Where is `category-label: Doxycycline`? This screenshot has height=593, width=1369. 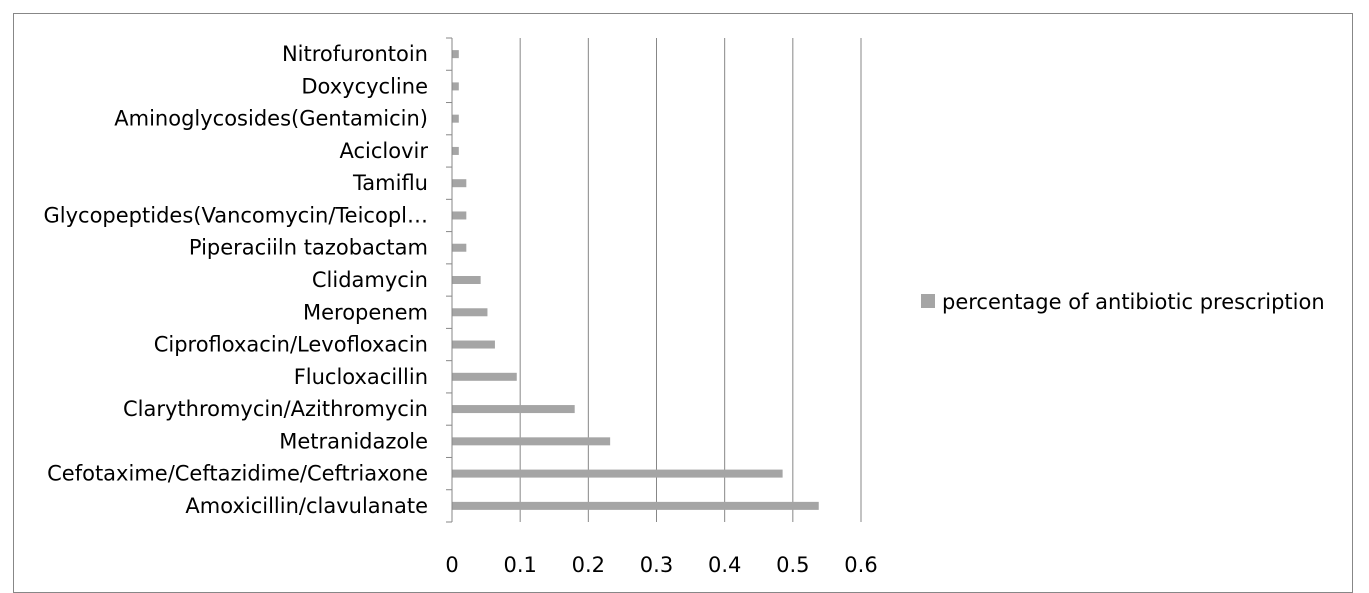 category-label: Doxycycline is located at coordinates (364, 86).